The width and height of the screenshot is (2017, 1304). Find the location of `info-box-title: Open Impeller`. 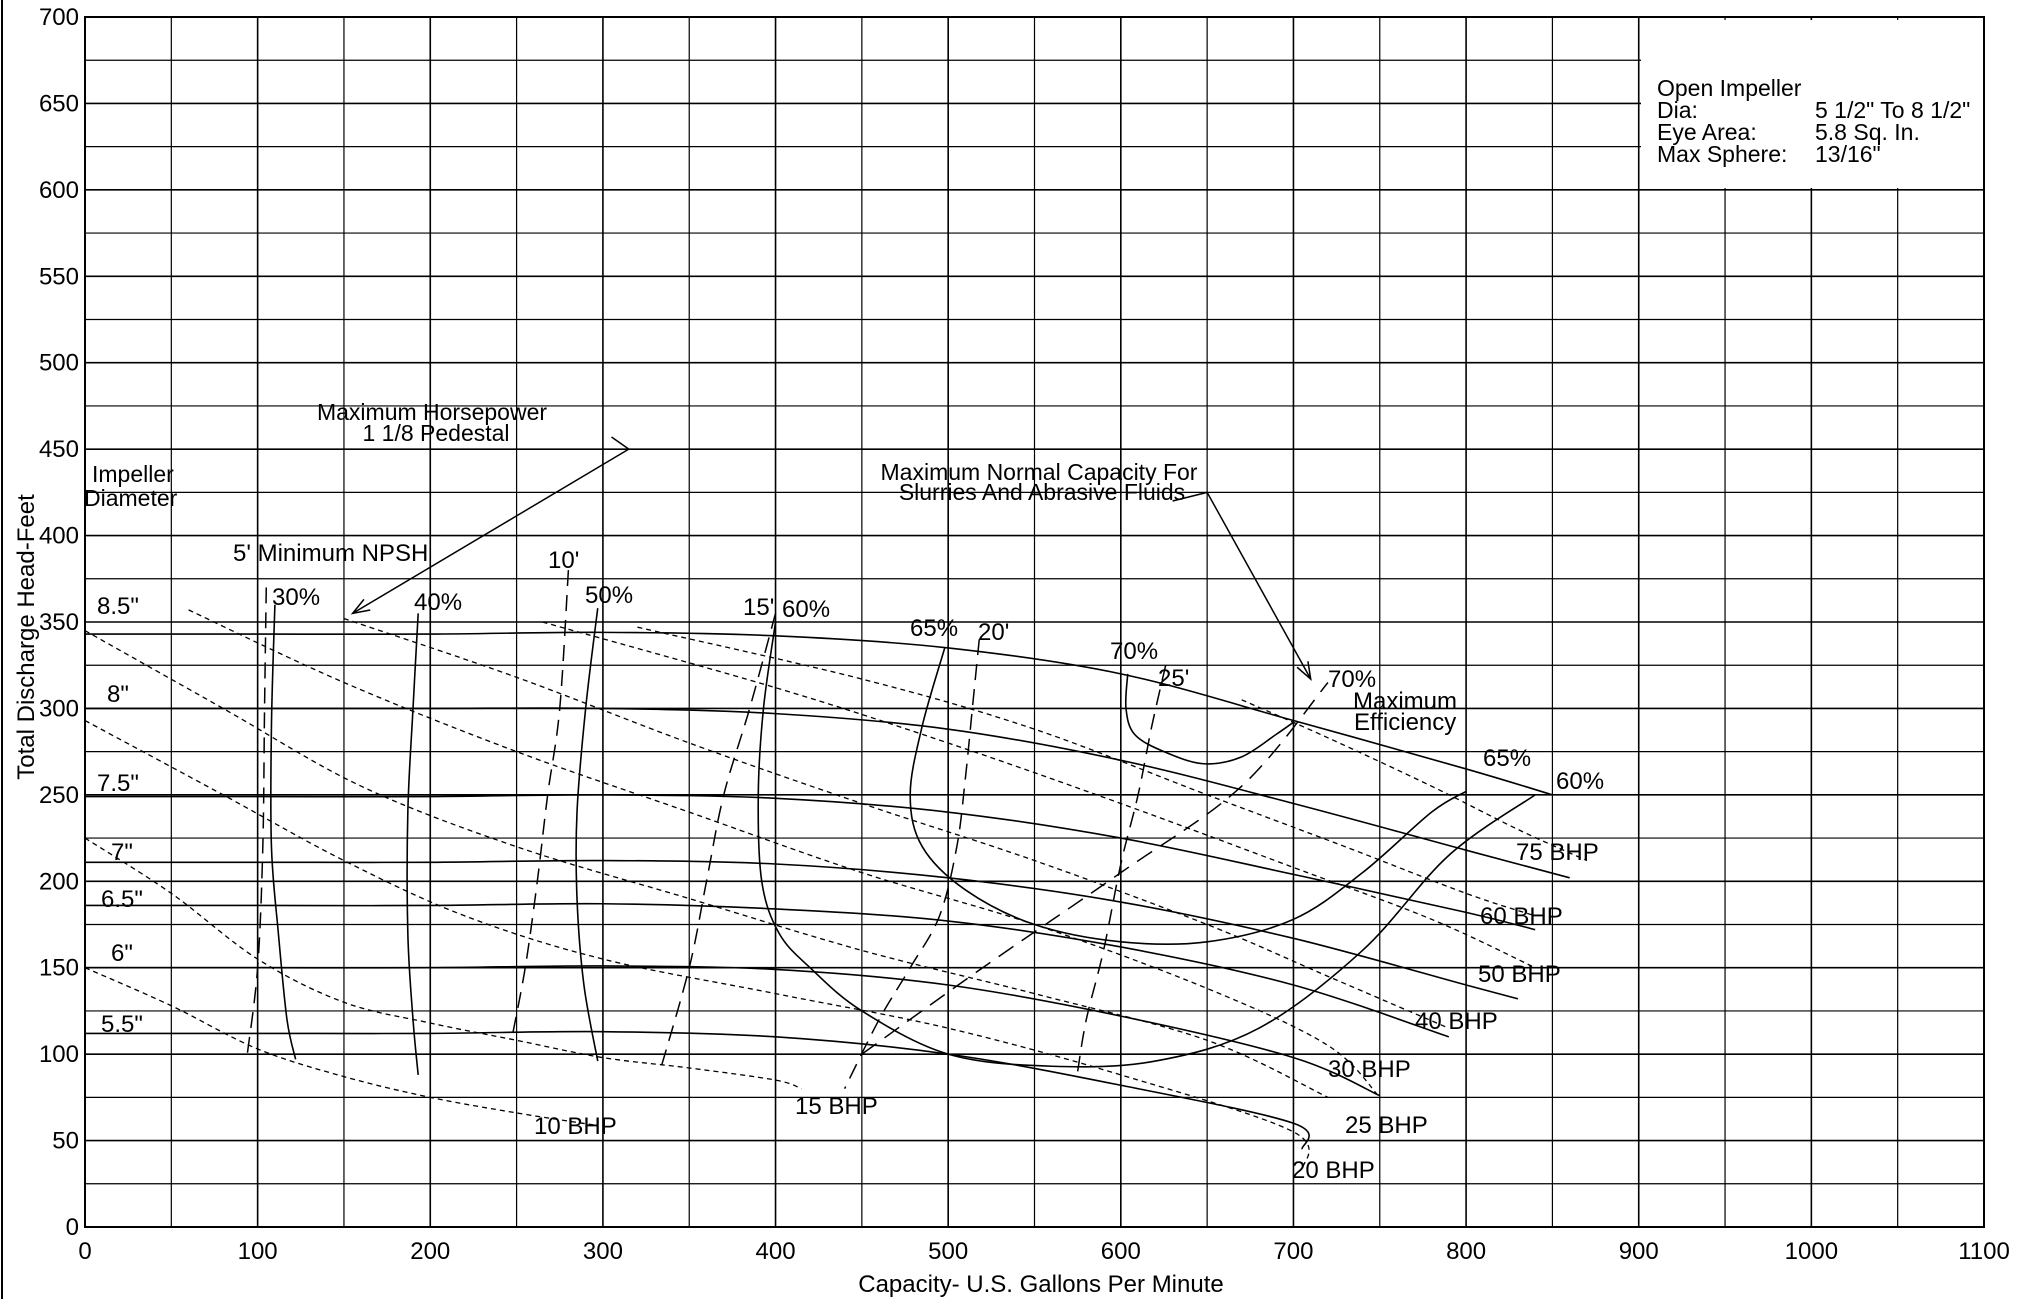

info-box-title: Open Impeller is located at coordinates (1729, 88).